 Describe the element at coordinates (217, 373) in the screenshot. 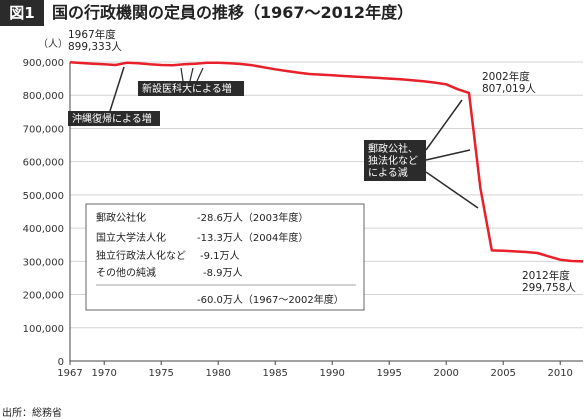

I see `x-tick-label: 1980` at that location.